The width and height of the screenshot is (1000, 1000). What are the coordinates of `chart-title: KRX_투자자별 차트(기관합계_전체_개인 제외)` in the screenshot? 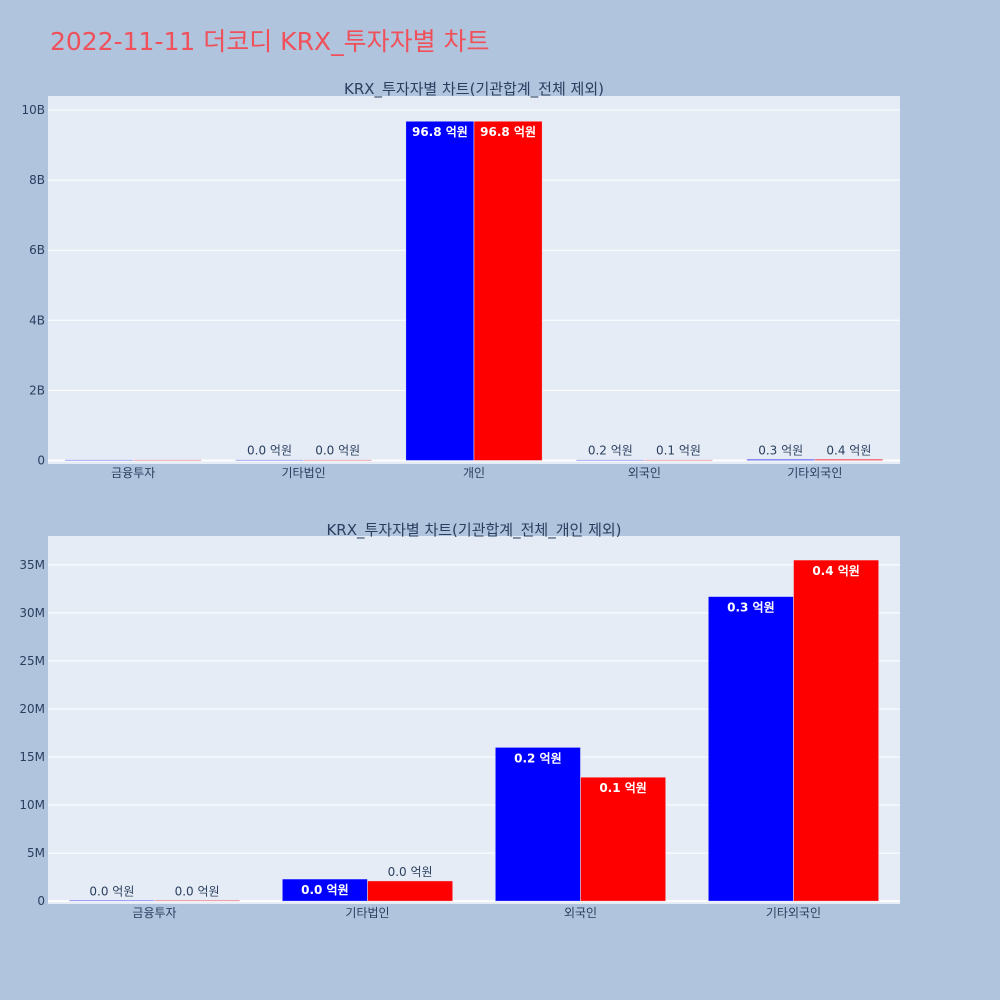 It's located at (473, 530).